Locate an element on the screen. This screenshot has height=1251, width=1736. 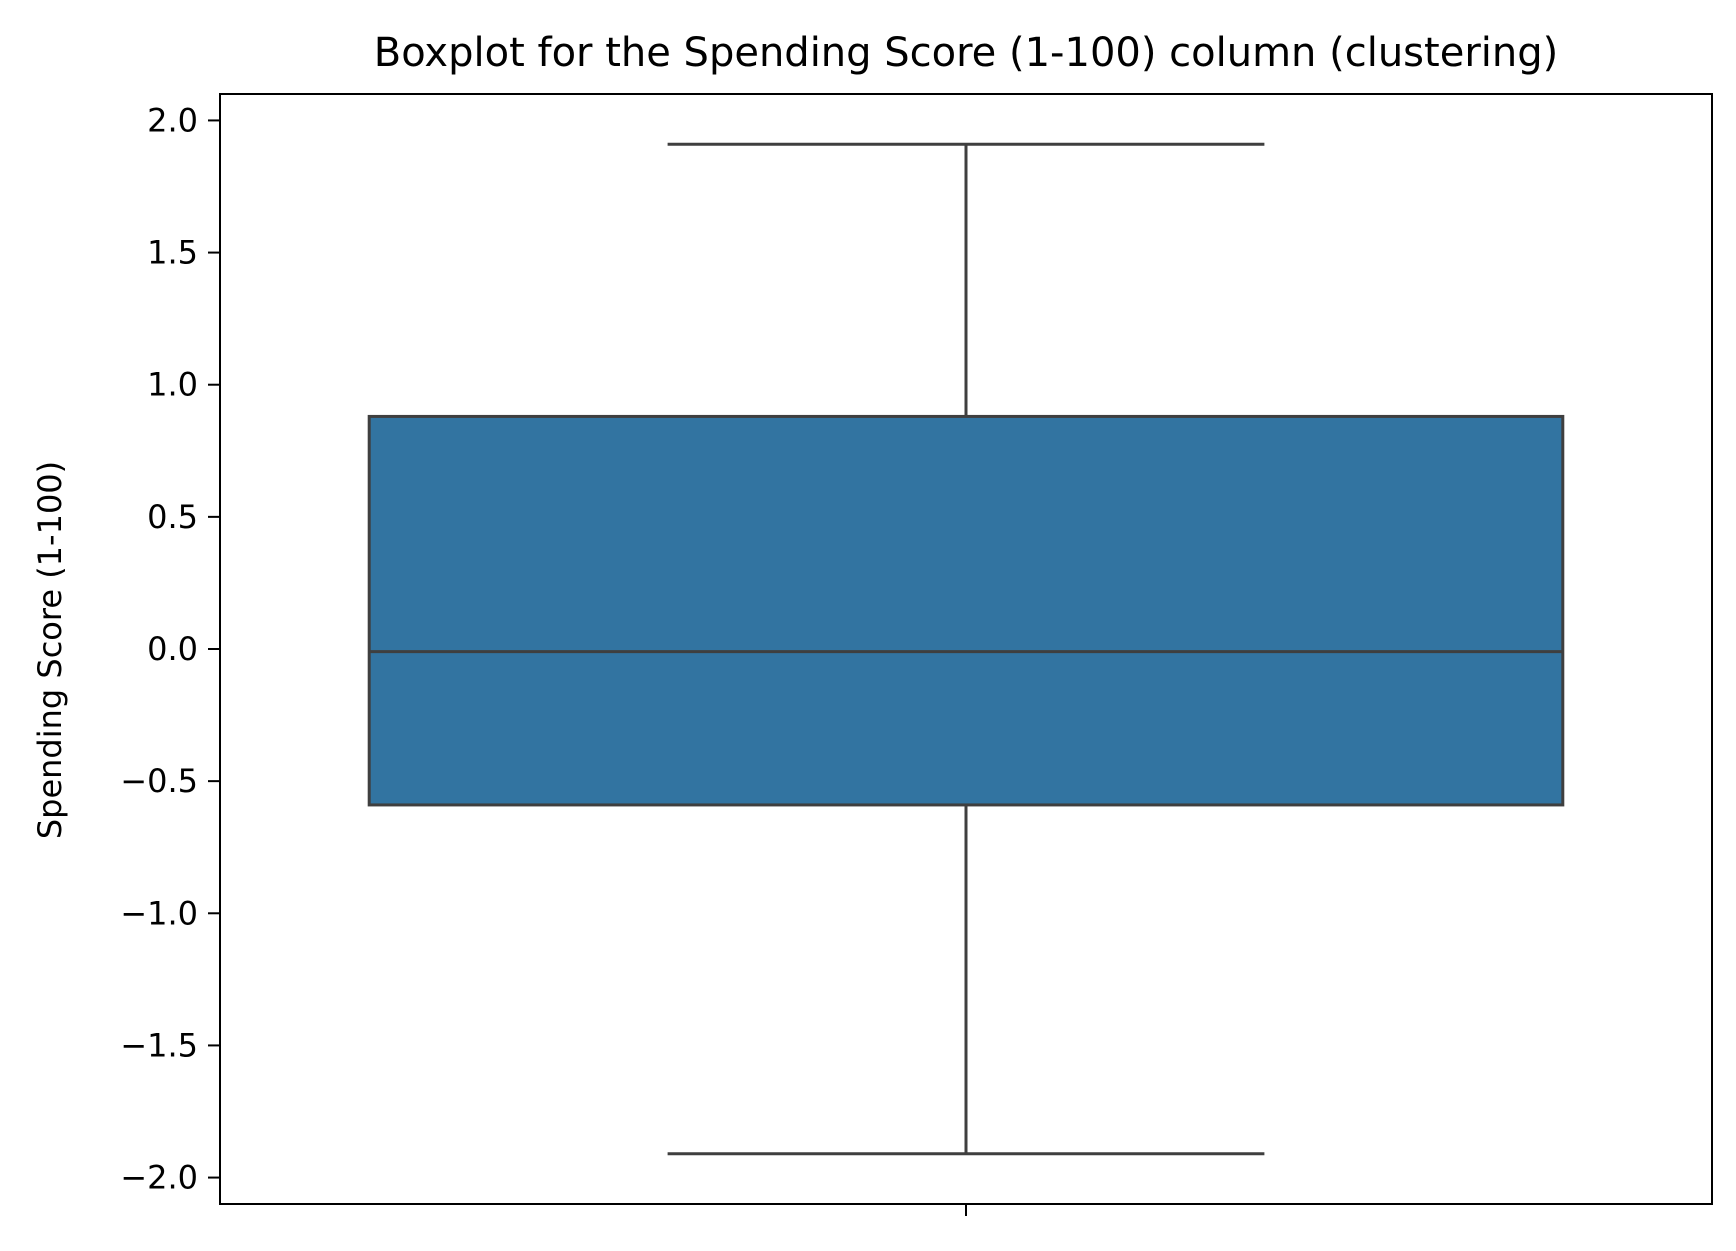
y-tick-label: −1.5 is located at coordinates (159, 1045).